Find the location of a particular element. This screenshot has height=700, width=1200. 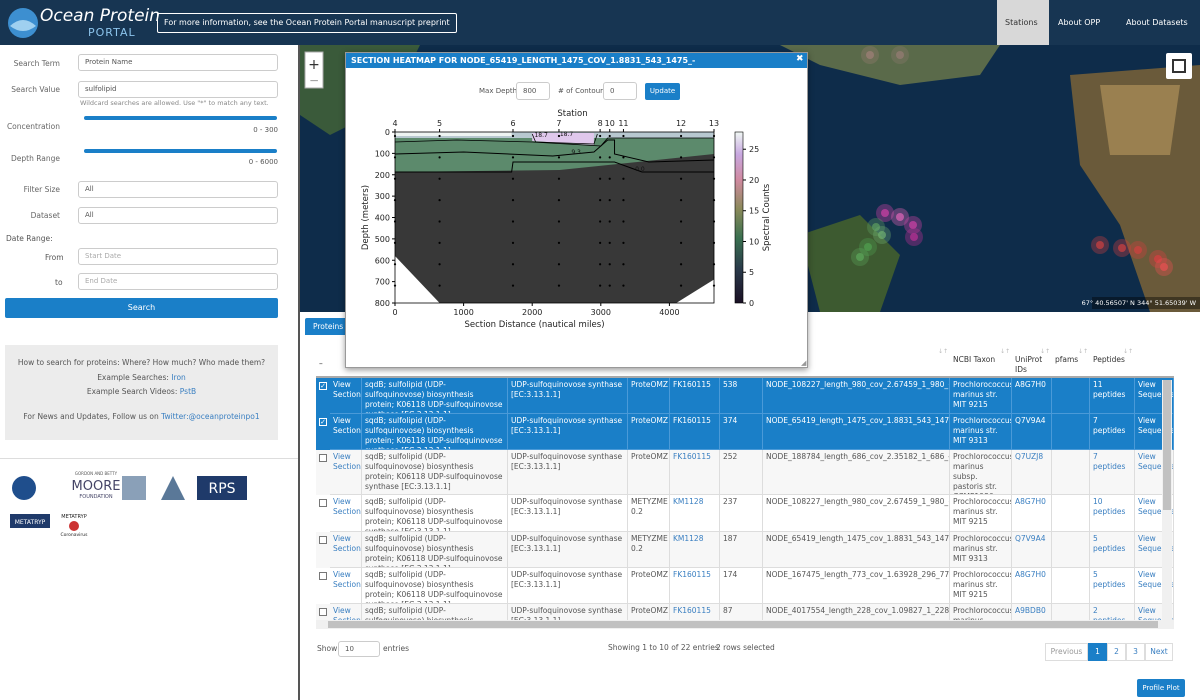

table-cell: ProteOMZ is located at coordinates (649, 586).